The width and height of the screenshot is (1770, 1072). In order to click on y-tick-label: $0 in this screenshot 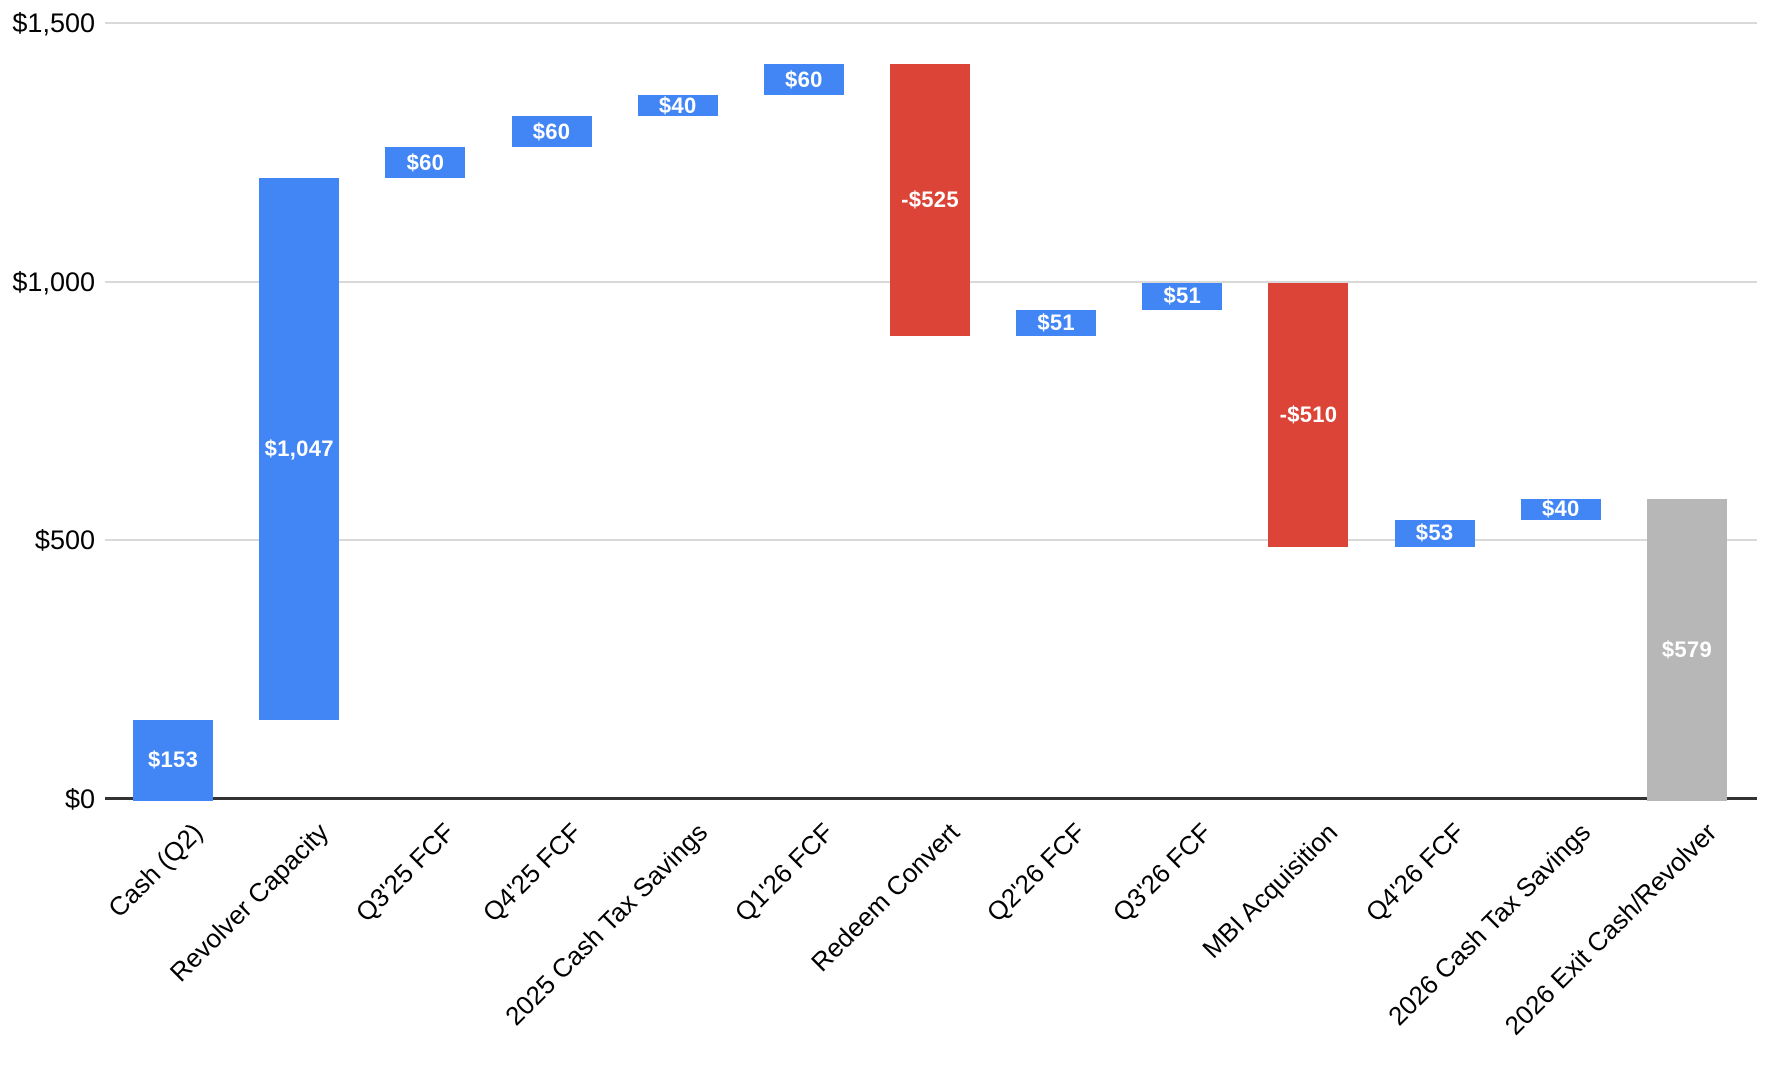, I will do `click(79, 799)`.